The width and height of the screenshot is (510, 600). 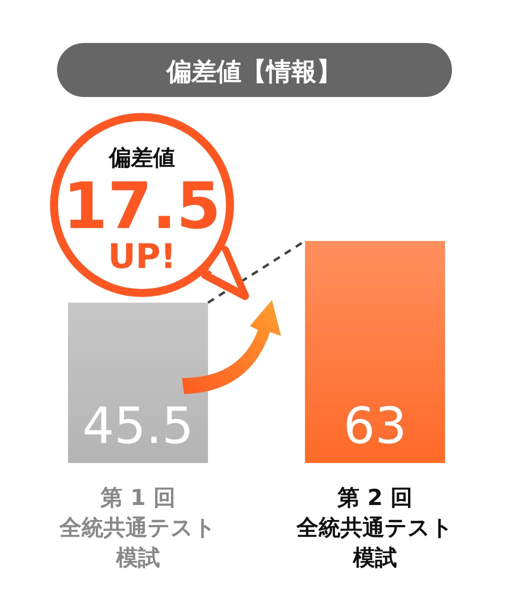 I want to click on data-label: 63, so click(x=375, y=426).